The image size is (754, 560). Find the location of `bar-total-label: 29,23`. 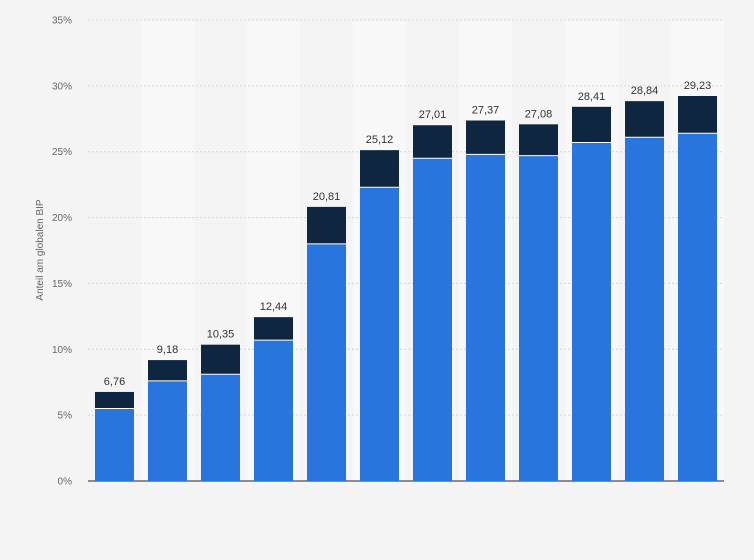

bar-total-label: 29,23 is located at coordinates (698, 86).